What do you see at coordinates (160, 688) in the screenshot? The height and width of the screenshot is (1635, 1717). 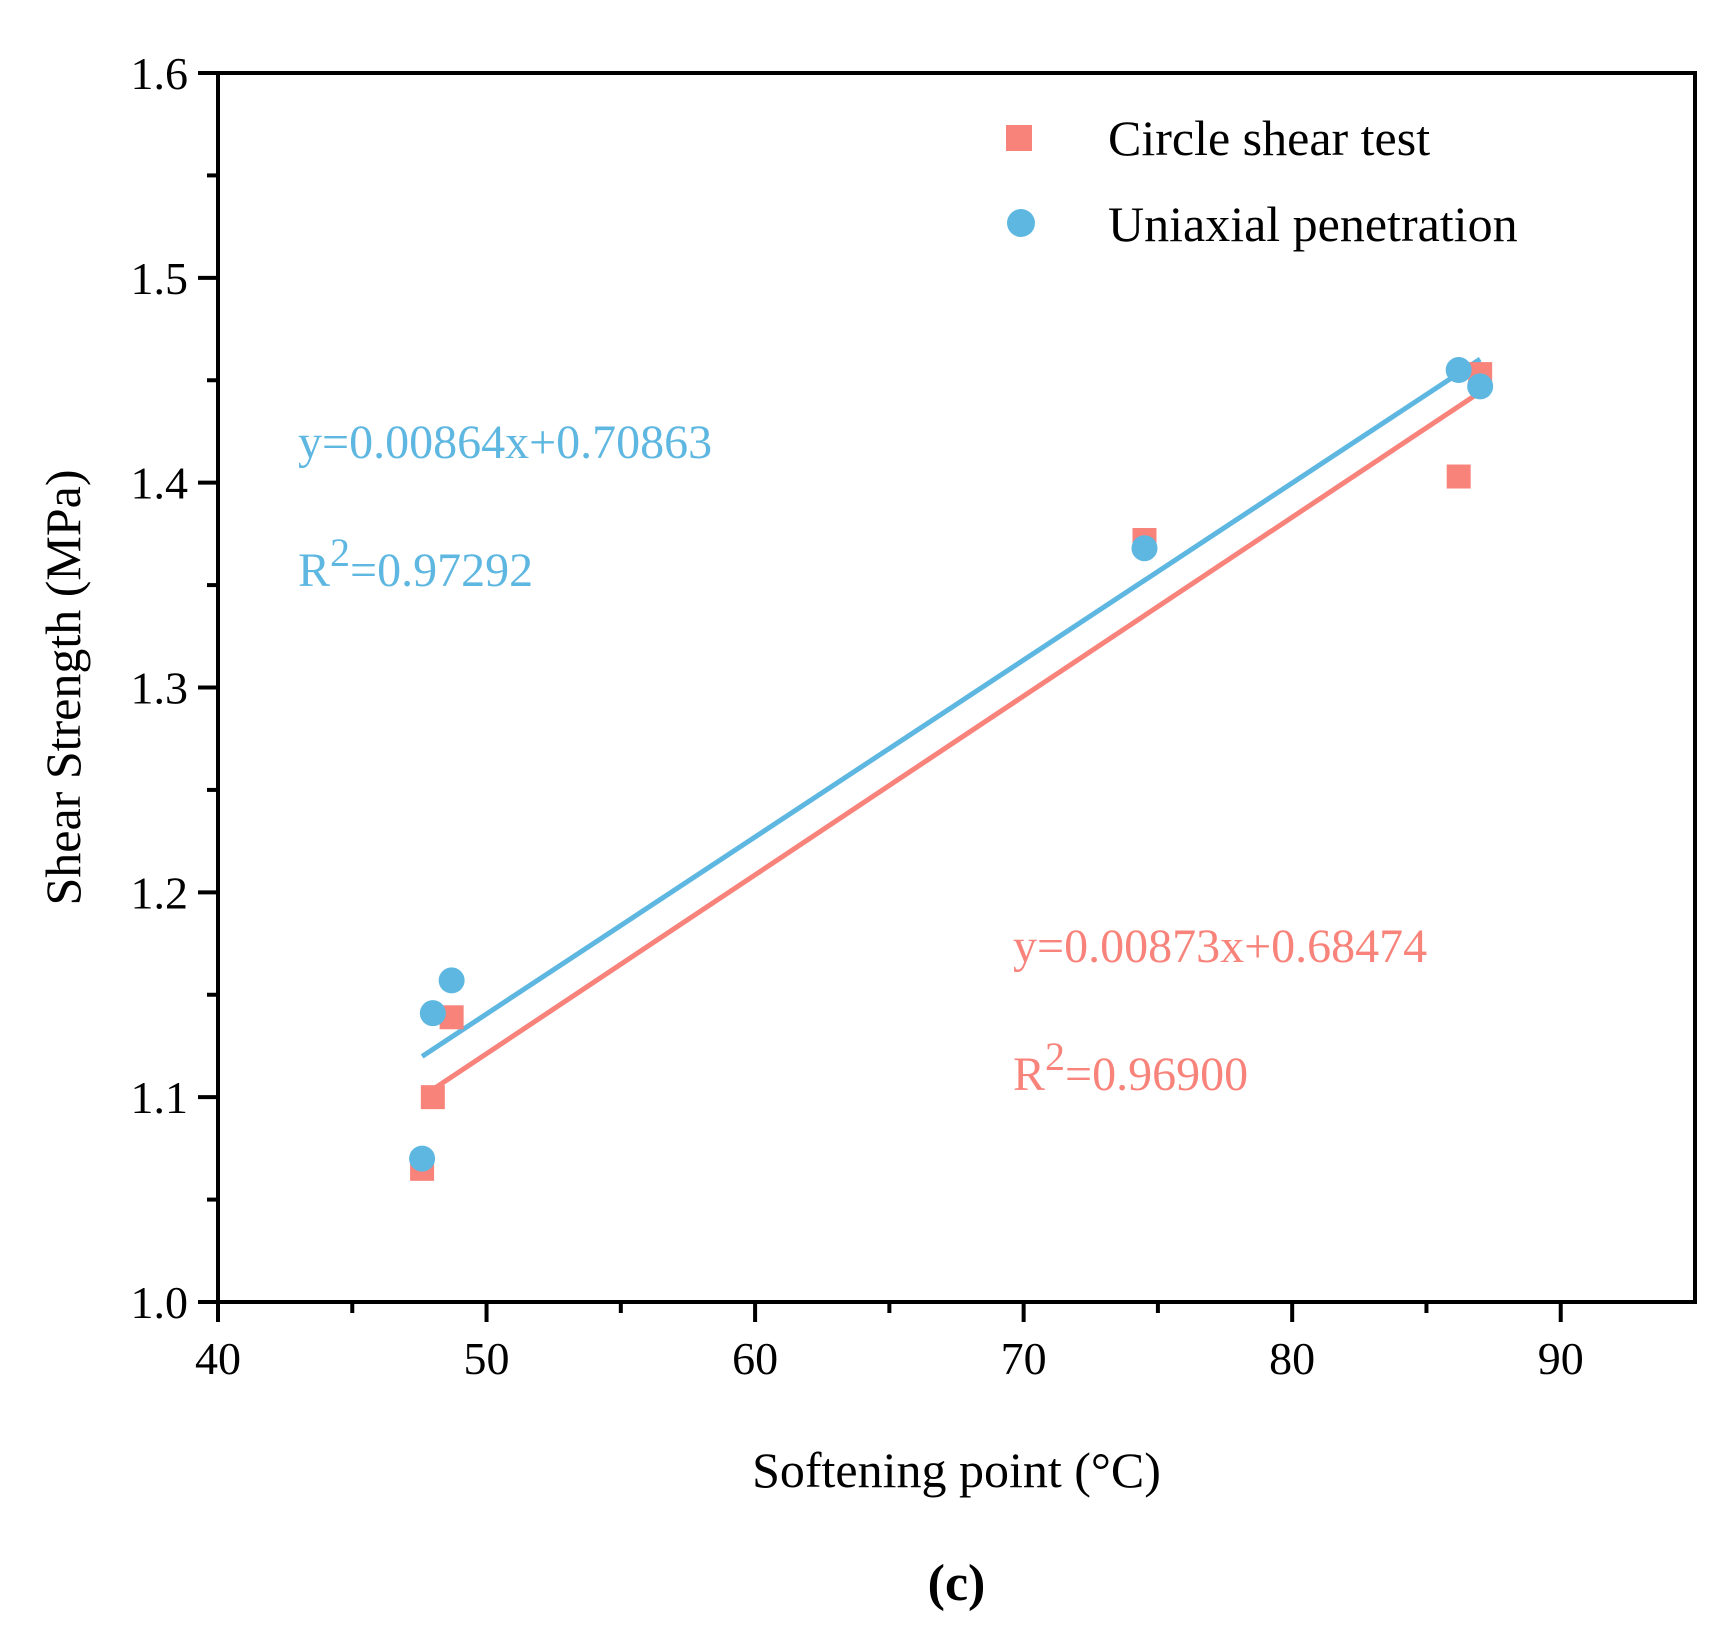 I see `y-tick-label: 1.3` at bounding box center [160, 688].